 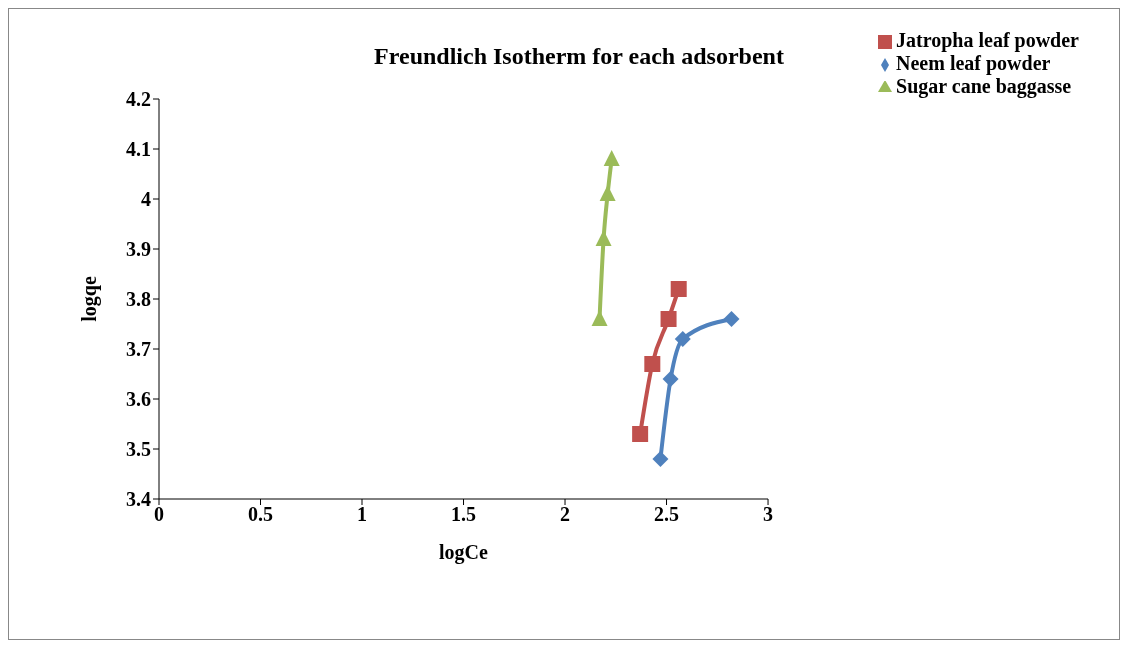 What do you see at coordinates (768, 514) in the screenshot?
I see `x-tick-label: 3` at bounding box center [768, 514].